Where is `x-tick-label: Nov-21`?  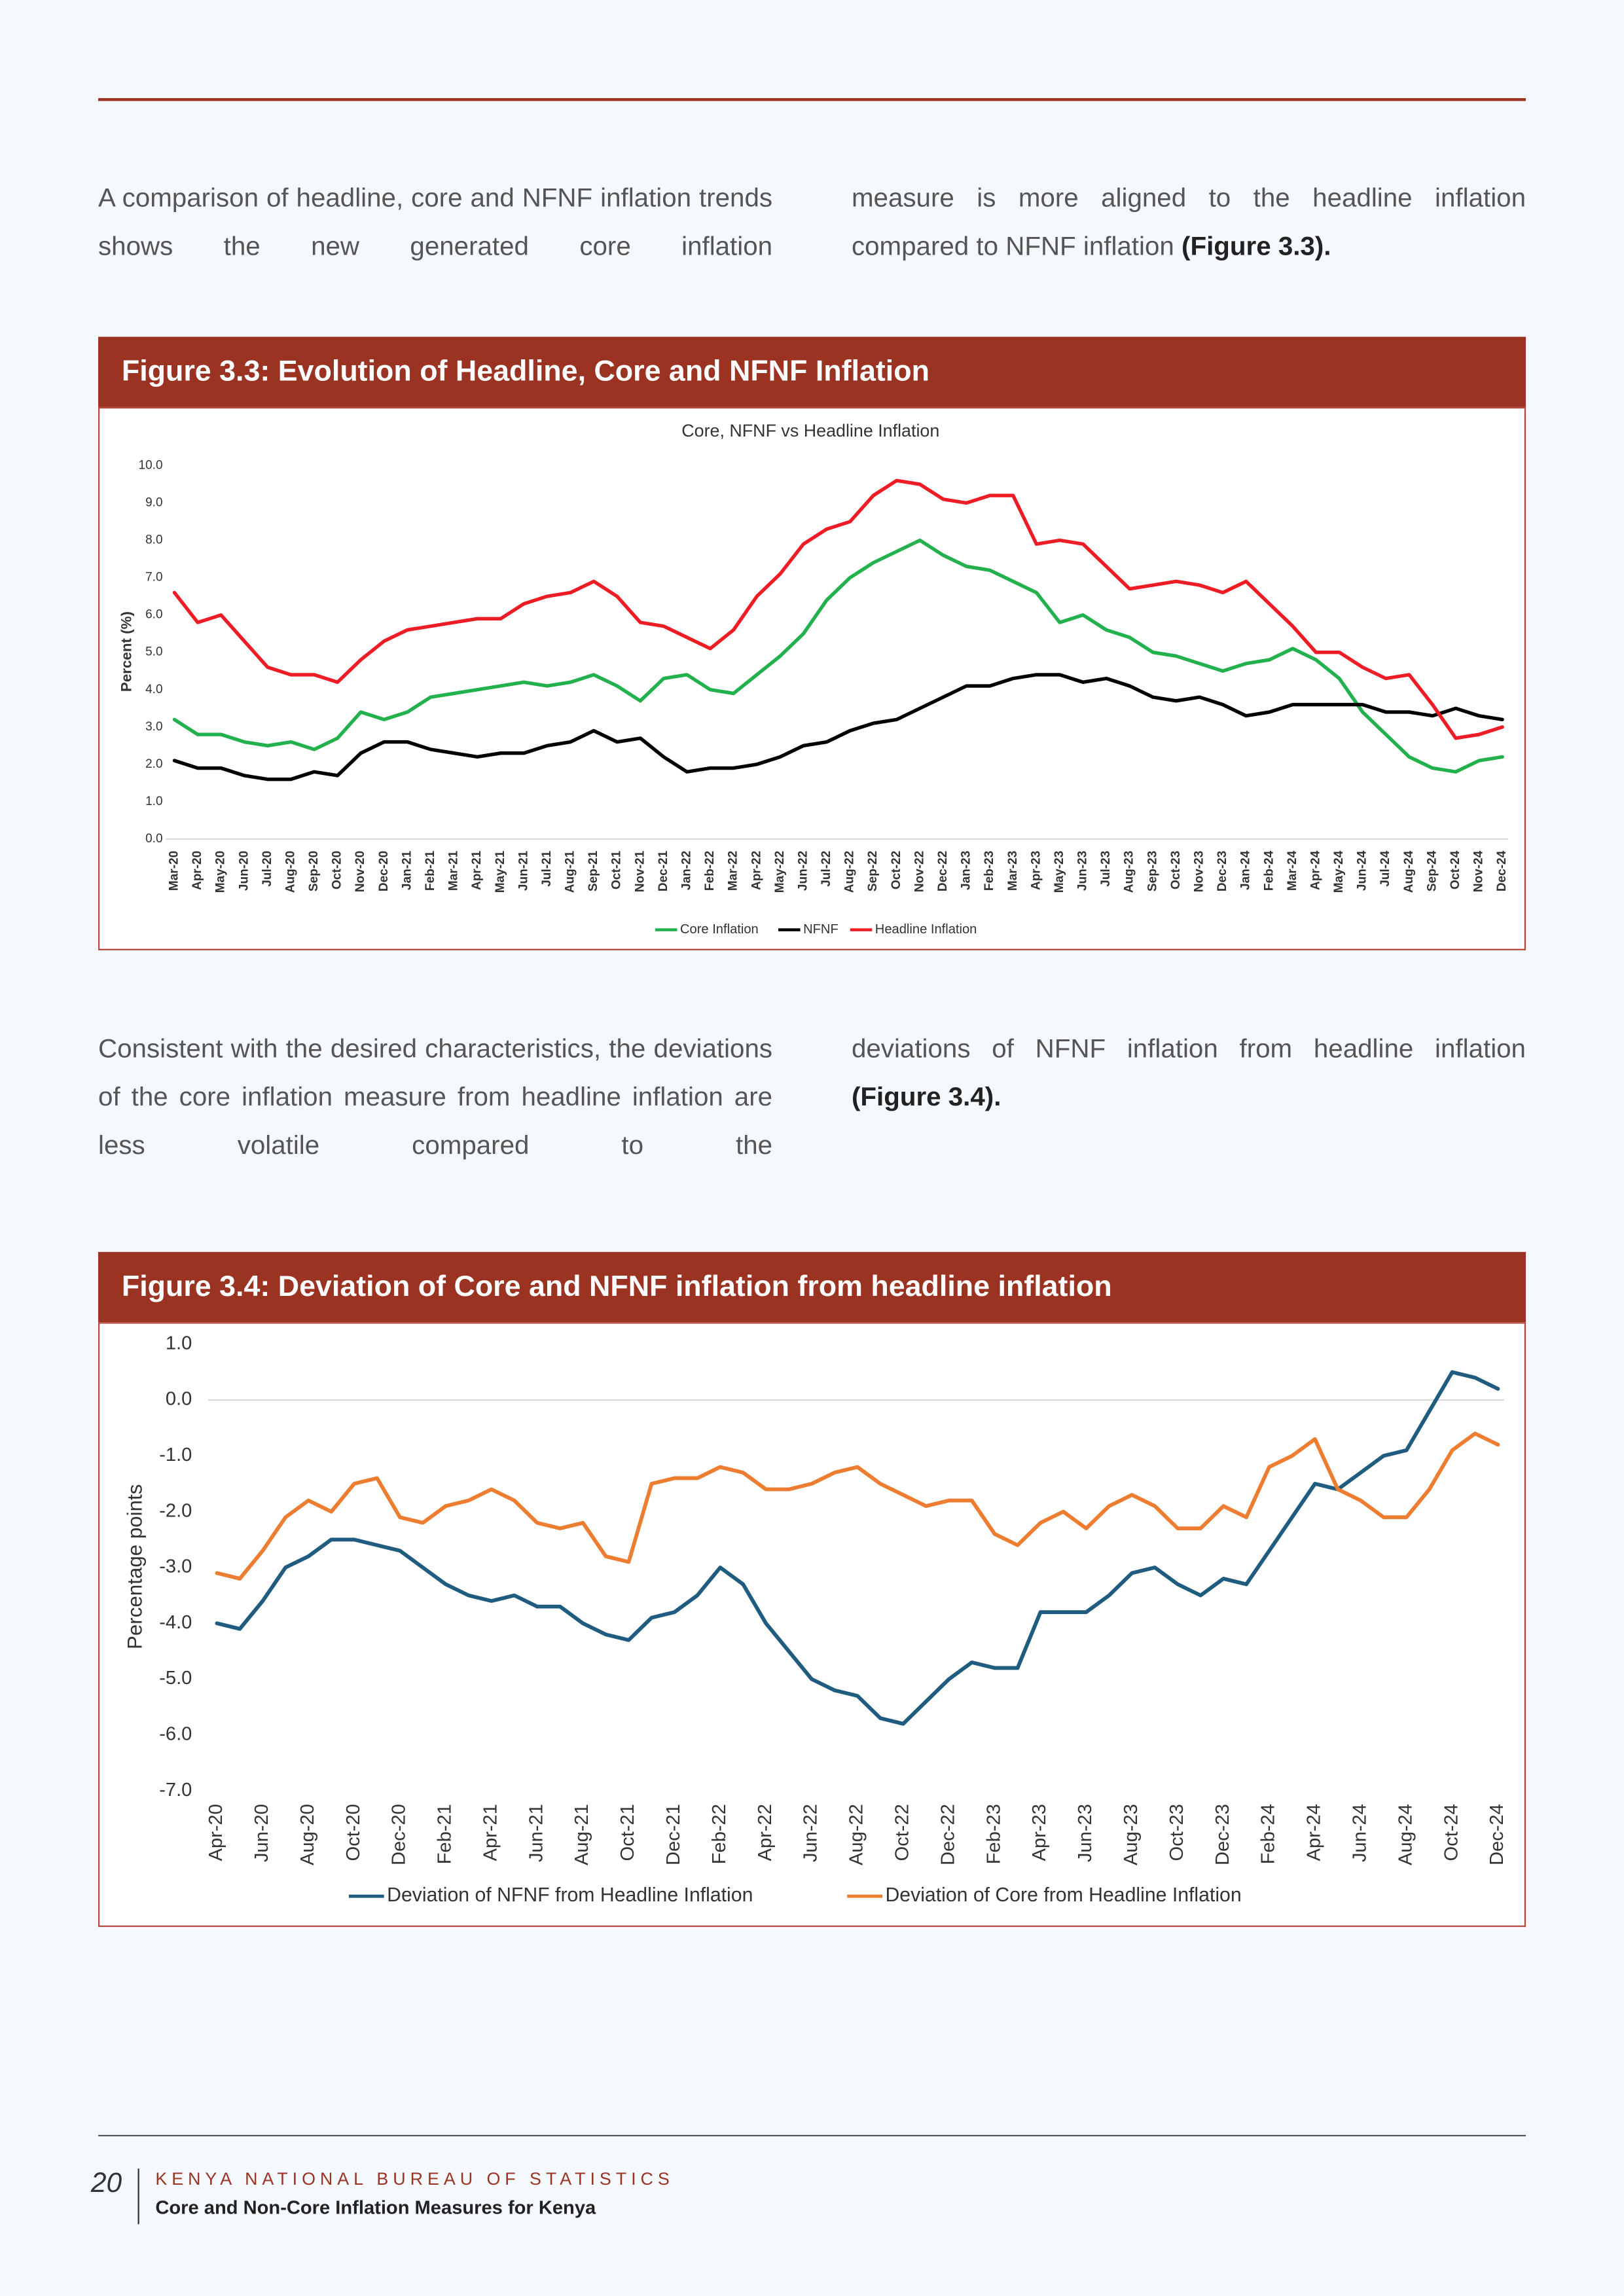 x-tick-label: Nov-21 is located at coordinates (640, 871).